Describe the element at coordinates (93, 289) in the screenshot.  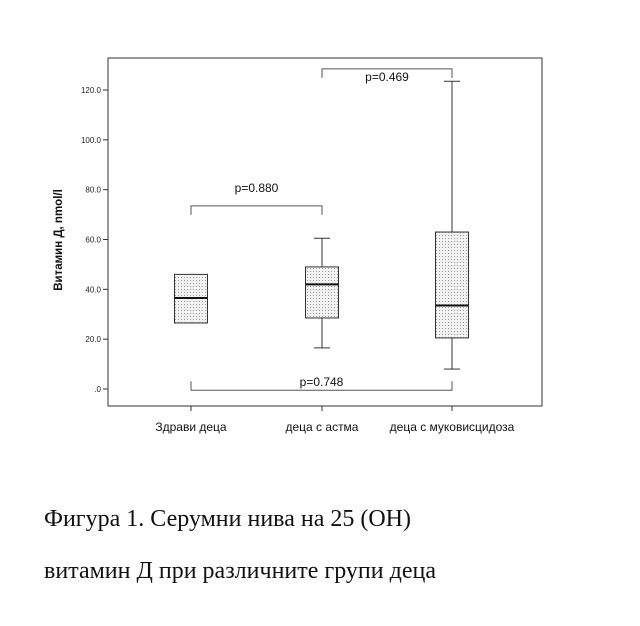
I see `y-tick-label: 40.0` at that location.